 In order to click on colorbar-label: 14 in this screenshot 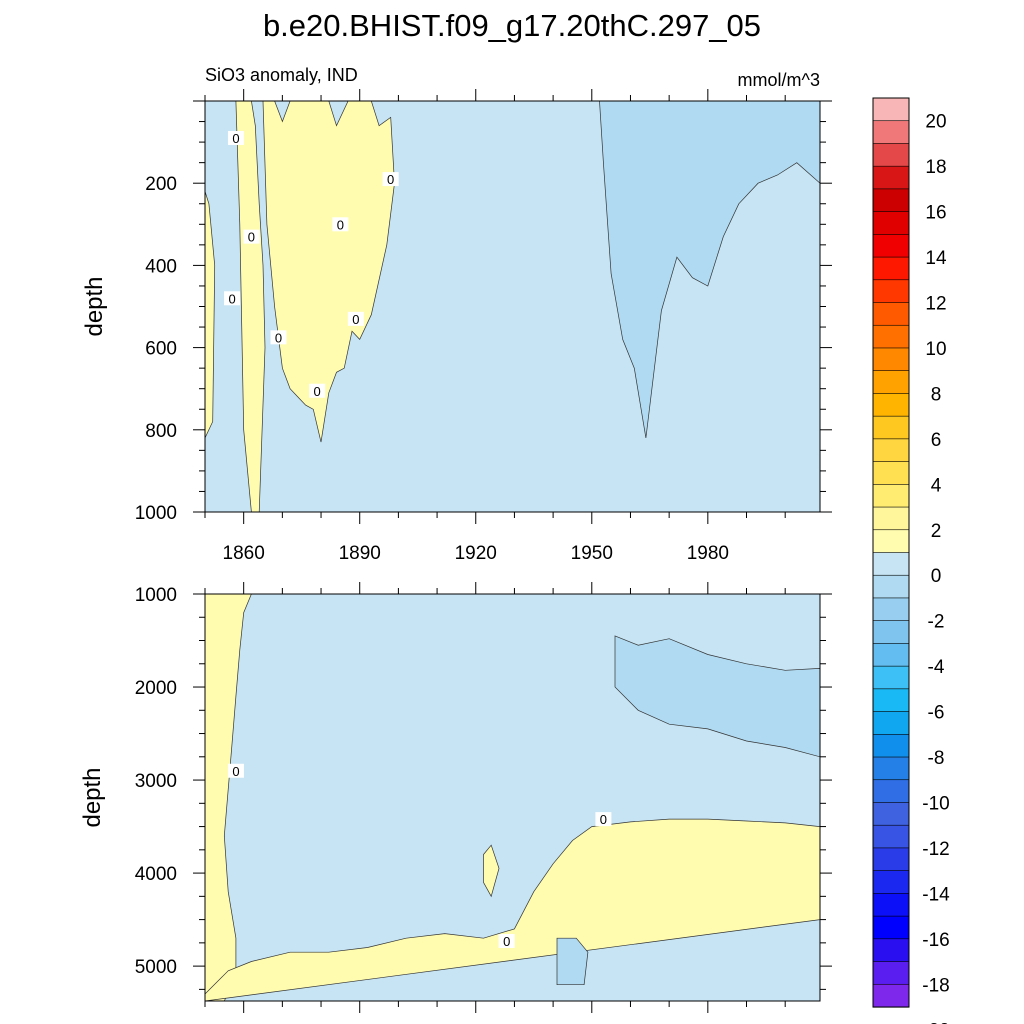, I will do `click(936, 258)`.